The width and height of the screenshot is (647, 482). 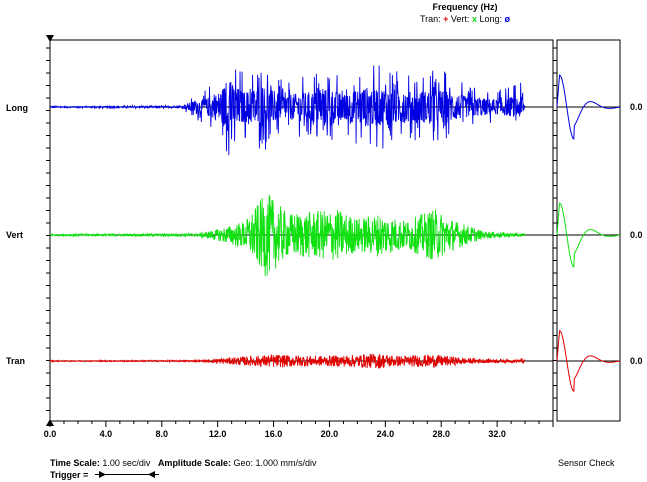 I want to click on sensor-check-label: Sensor Check, so click(x=586, y=463).